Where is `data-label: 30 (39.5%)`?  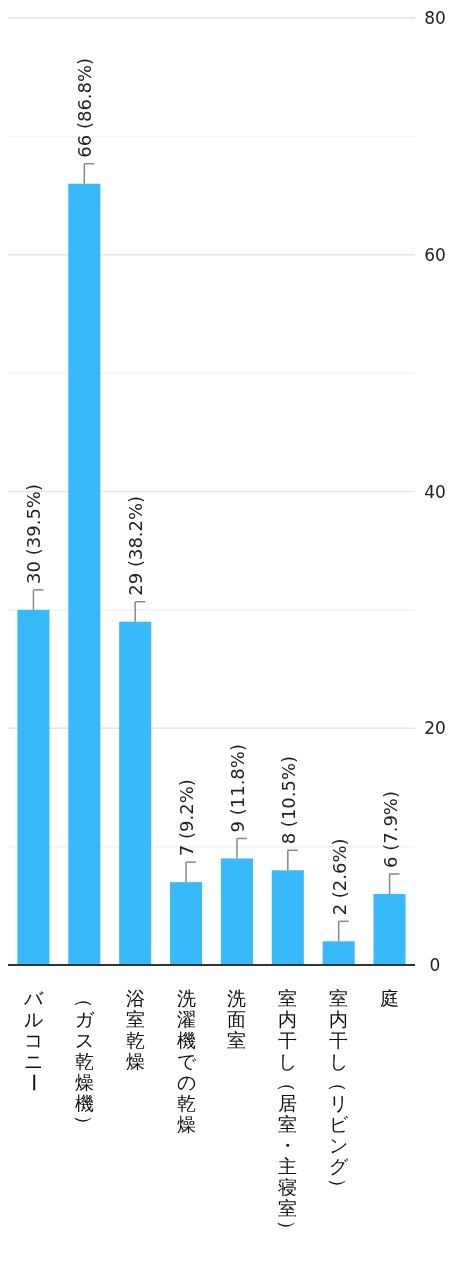 data-label: 30 (39.5%) is located at coordinates (34, 534).